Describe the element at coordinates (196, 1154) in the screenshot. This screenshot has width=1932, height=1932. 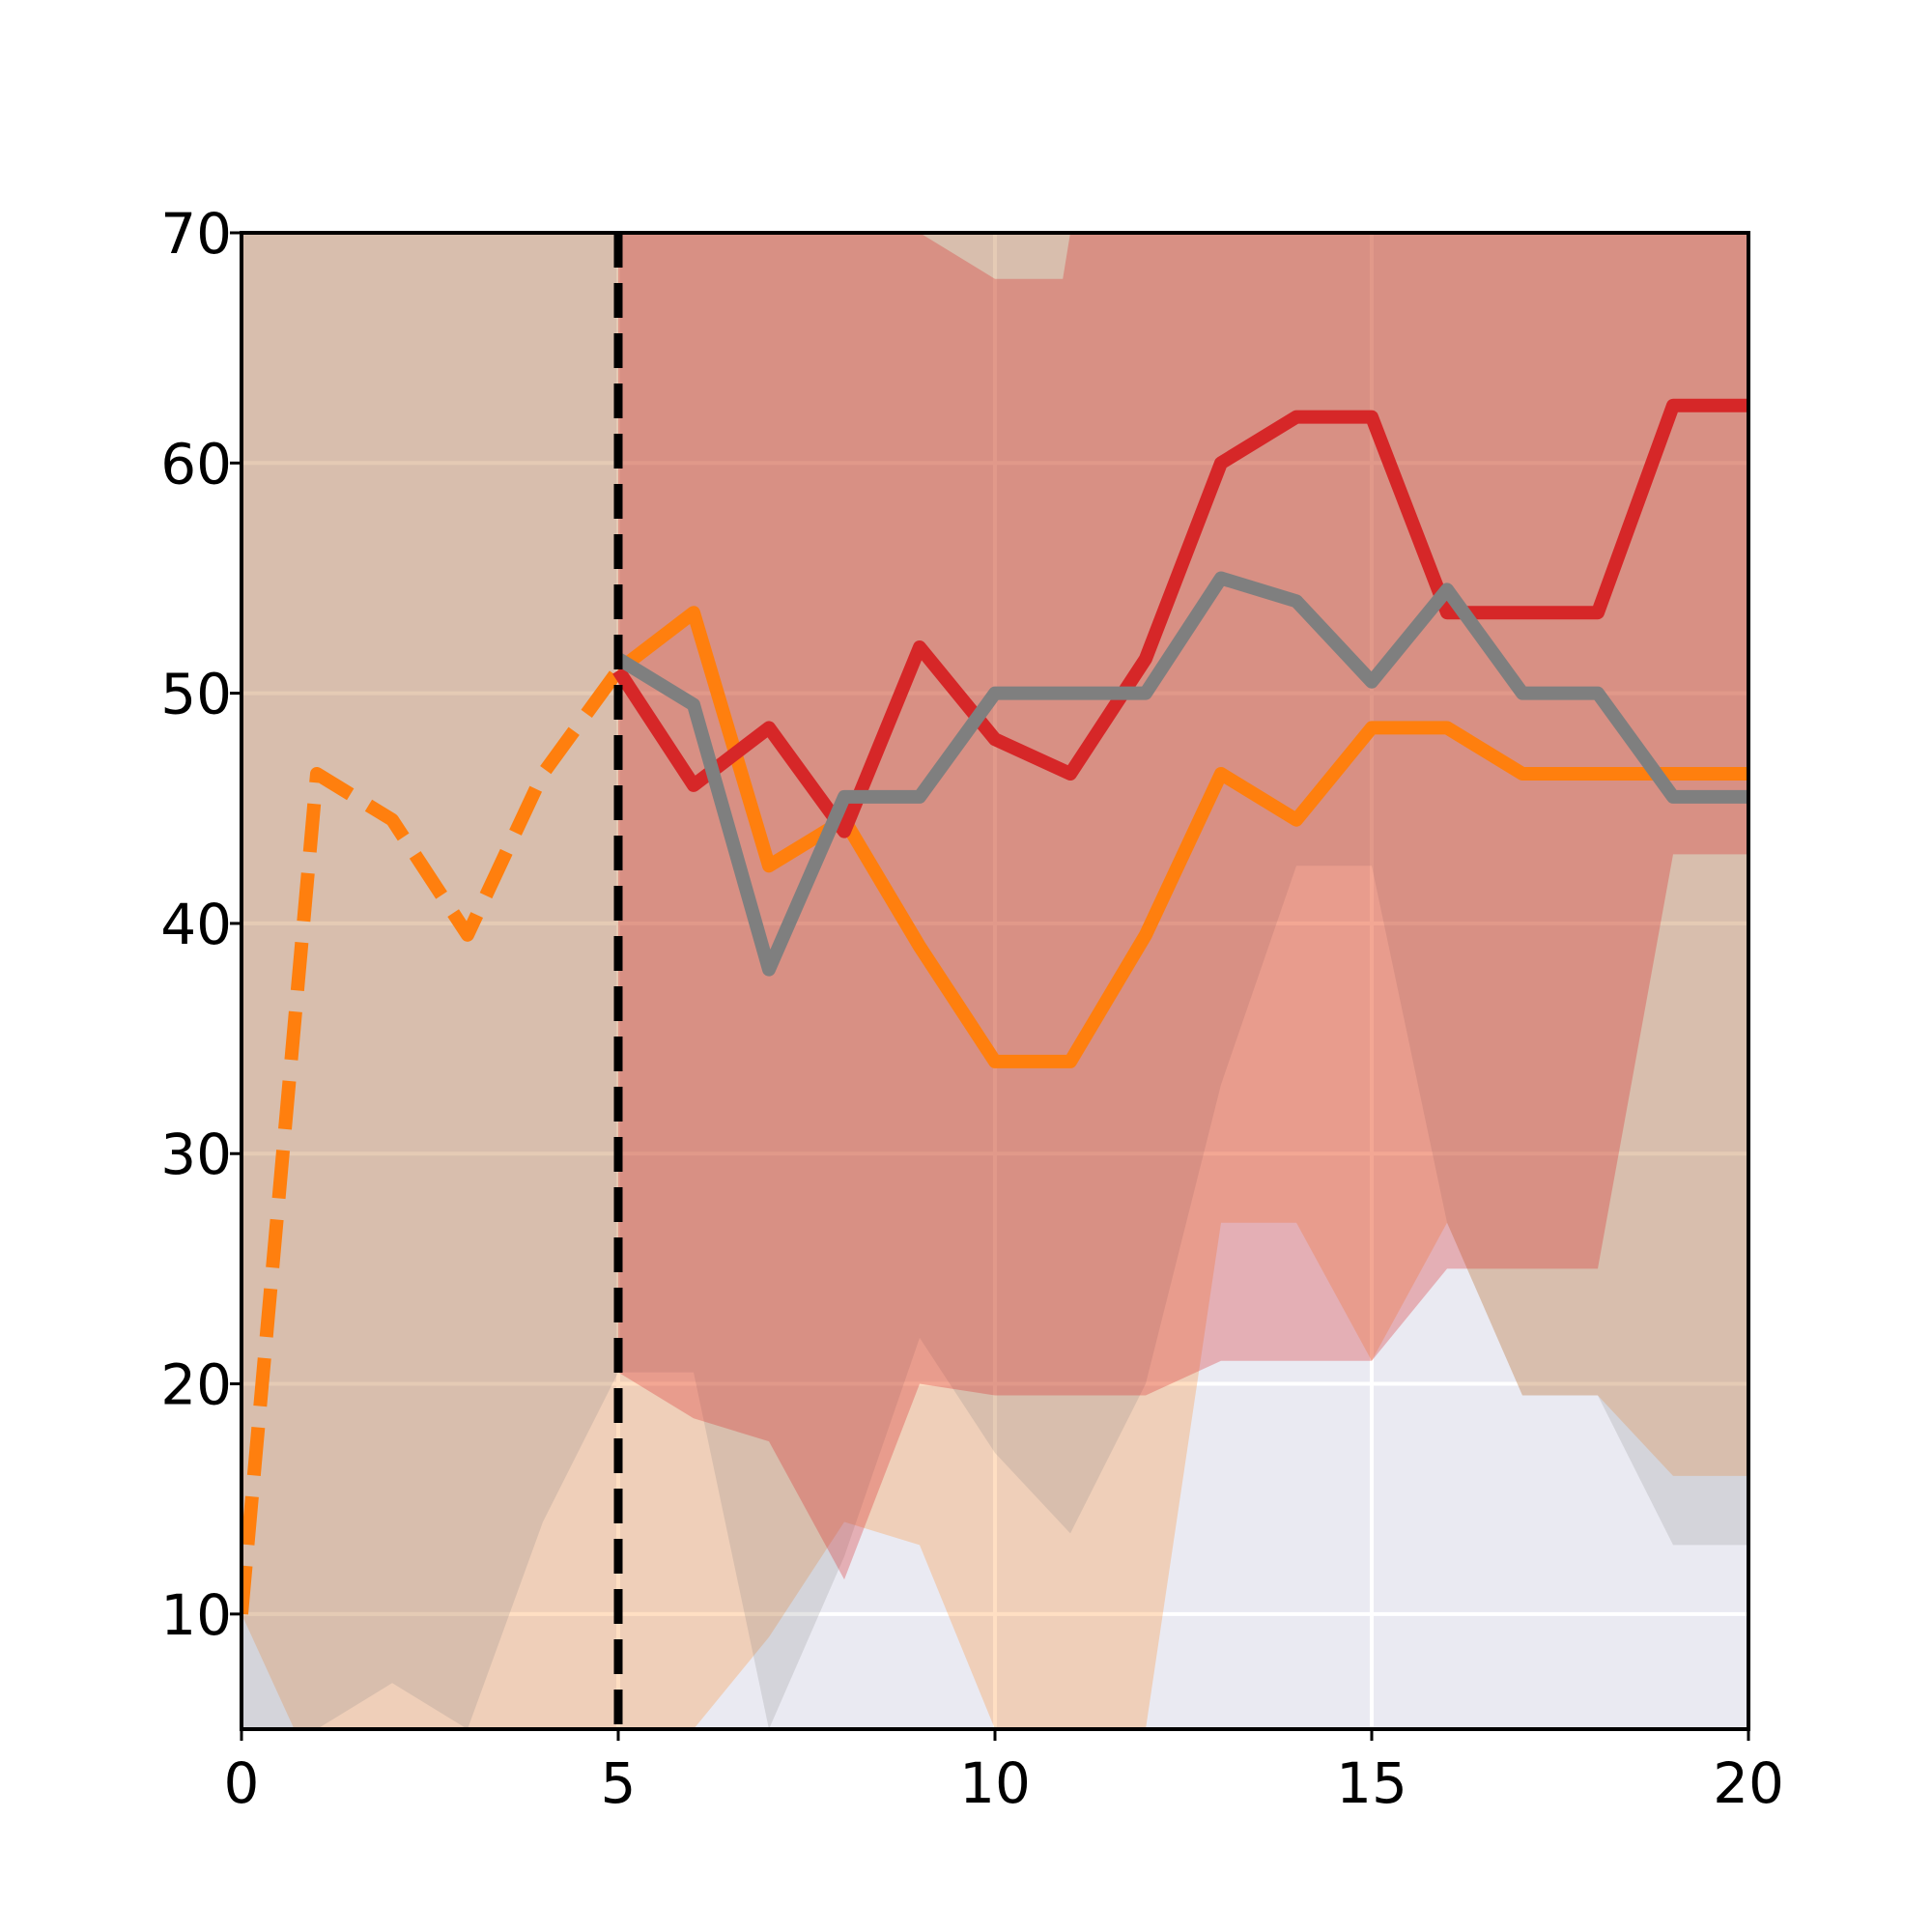
I see `y-tick-label: 30` at that location.